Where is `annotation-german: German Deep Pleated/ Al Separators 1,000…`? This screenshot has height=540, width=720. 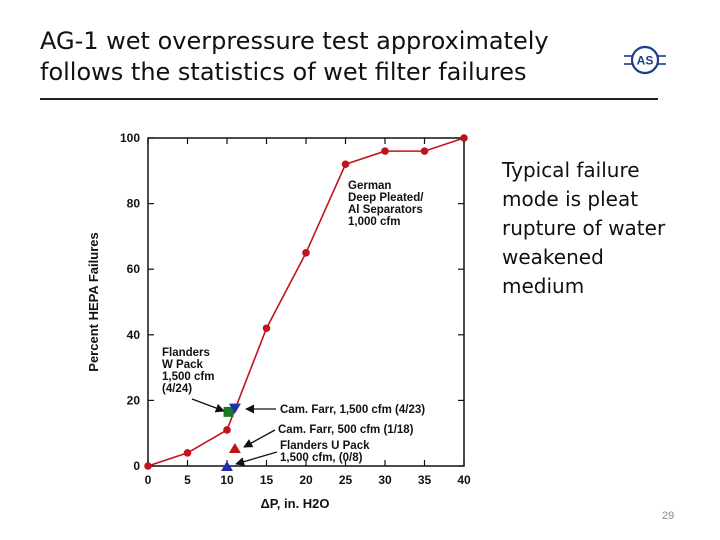
annotation-german: German Deep Pleated/ Al Separators 1,000… is located at coordinates (386, 204).